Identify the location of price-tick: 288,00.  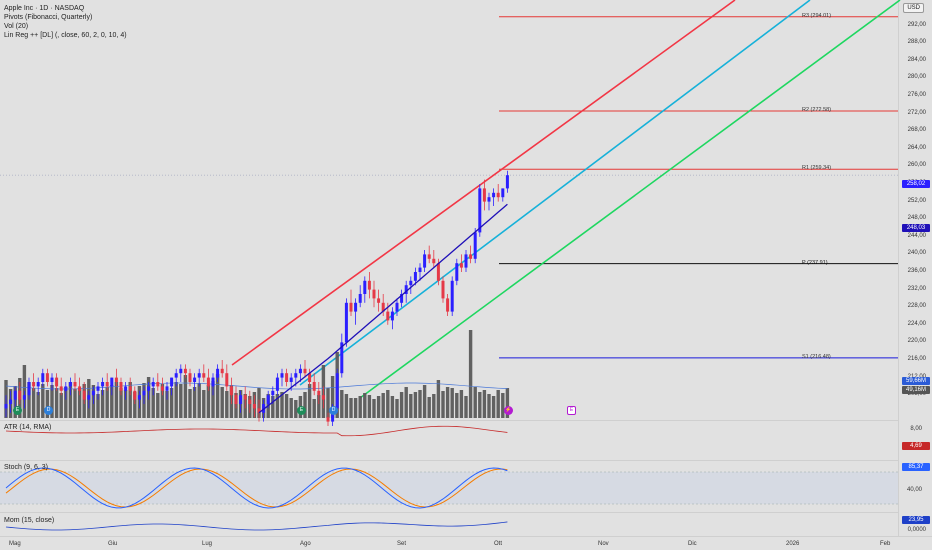
(916, 42).